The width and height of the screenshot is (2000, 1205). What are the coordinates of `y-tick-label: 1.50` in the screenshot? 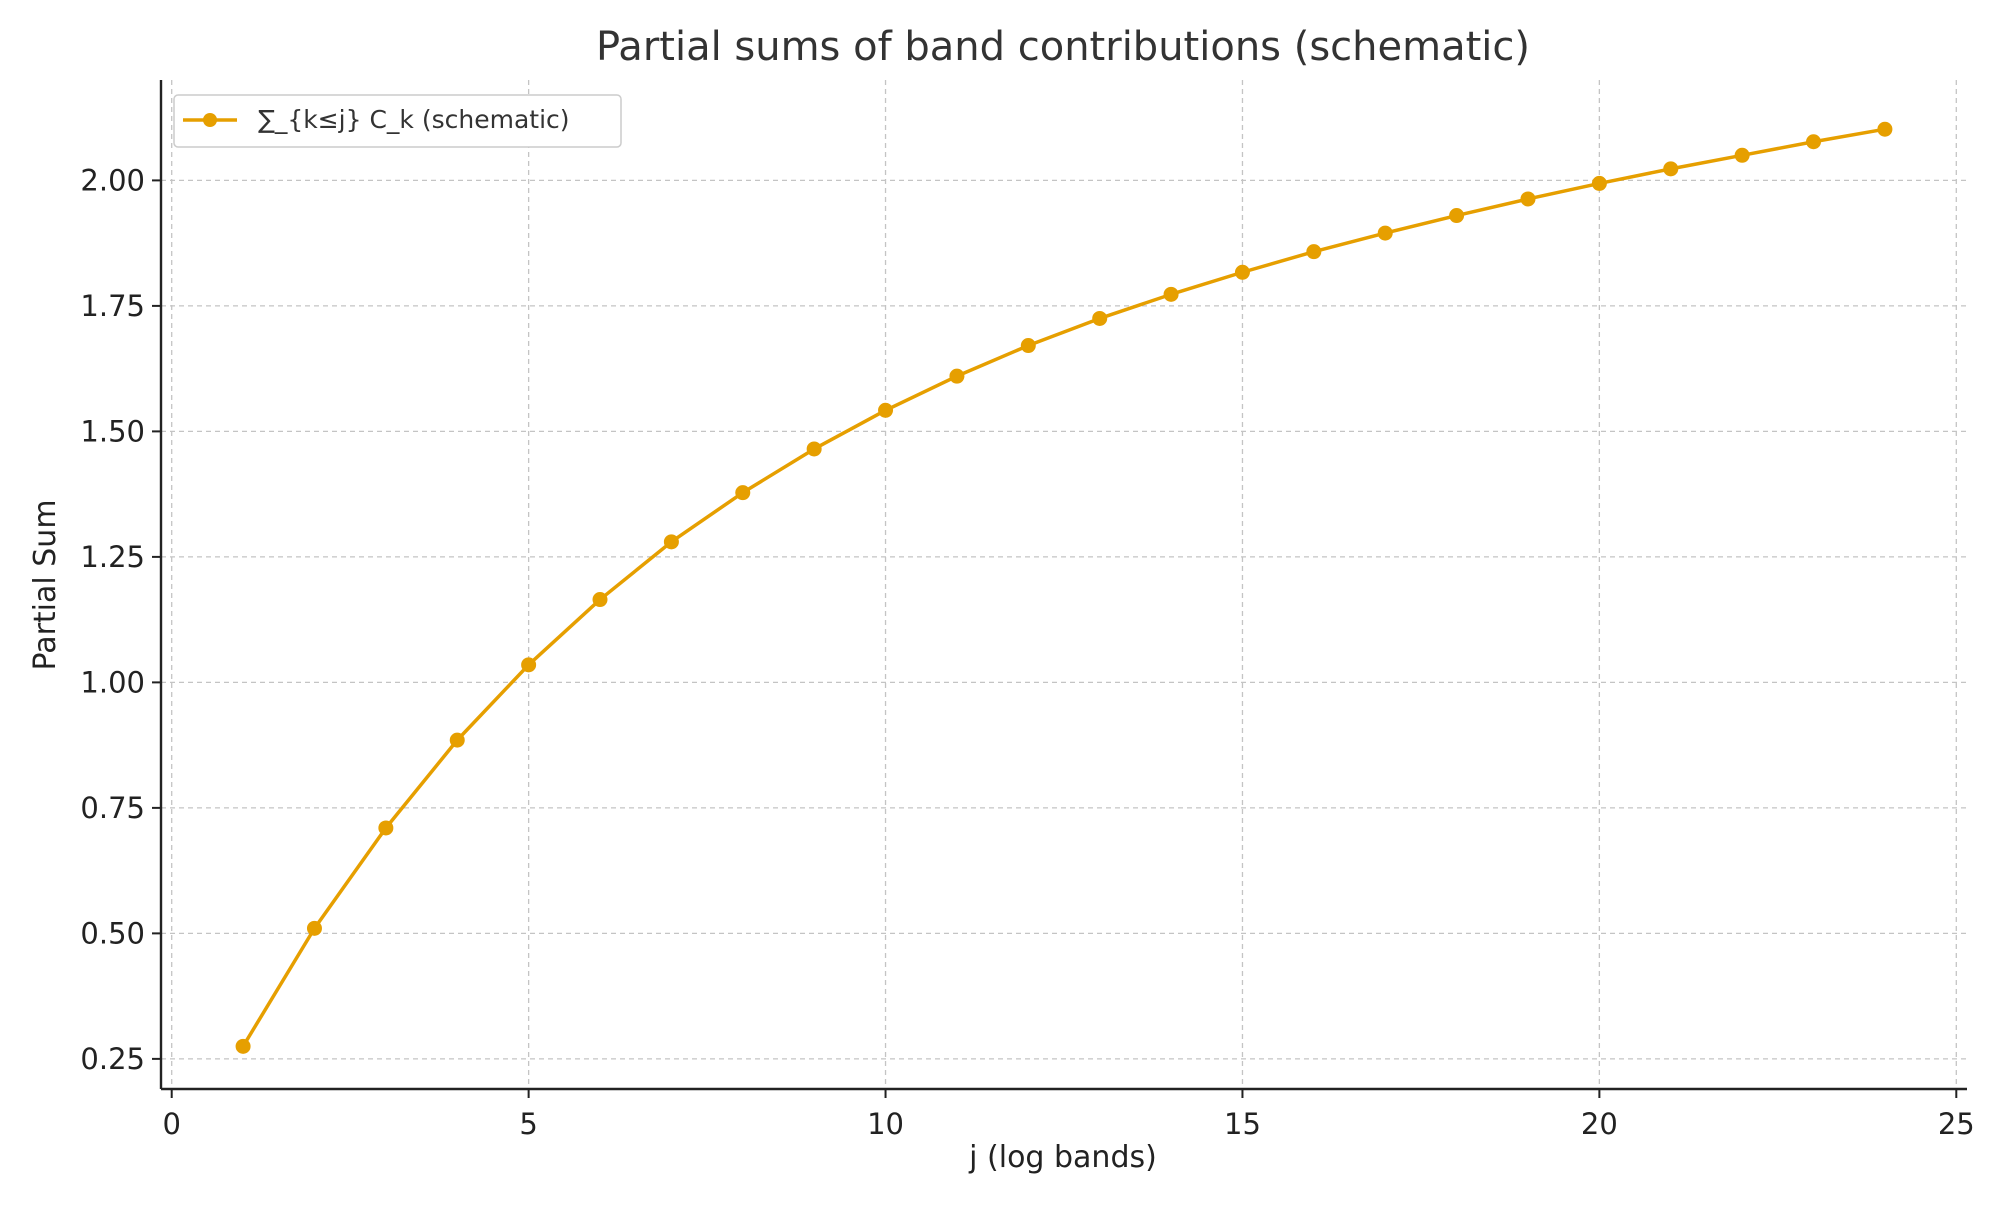 It's located at (112, 431).